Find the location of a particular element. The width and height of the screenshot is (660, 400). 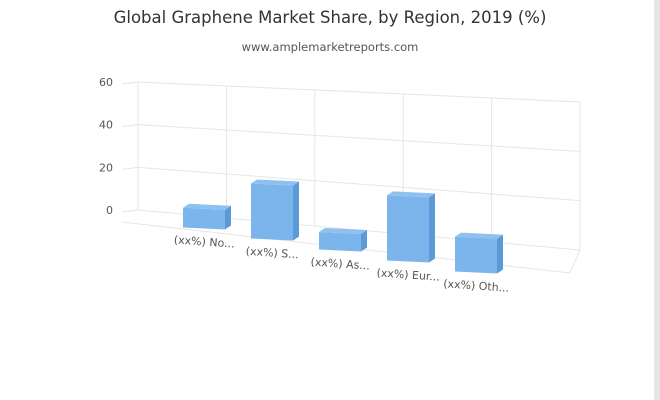

bar-layer is located at coordinates (343, 226).